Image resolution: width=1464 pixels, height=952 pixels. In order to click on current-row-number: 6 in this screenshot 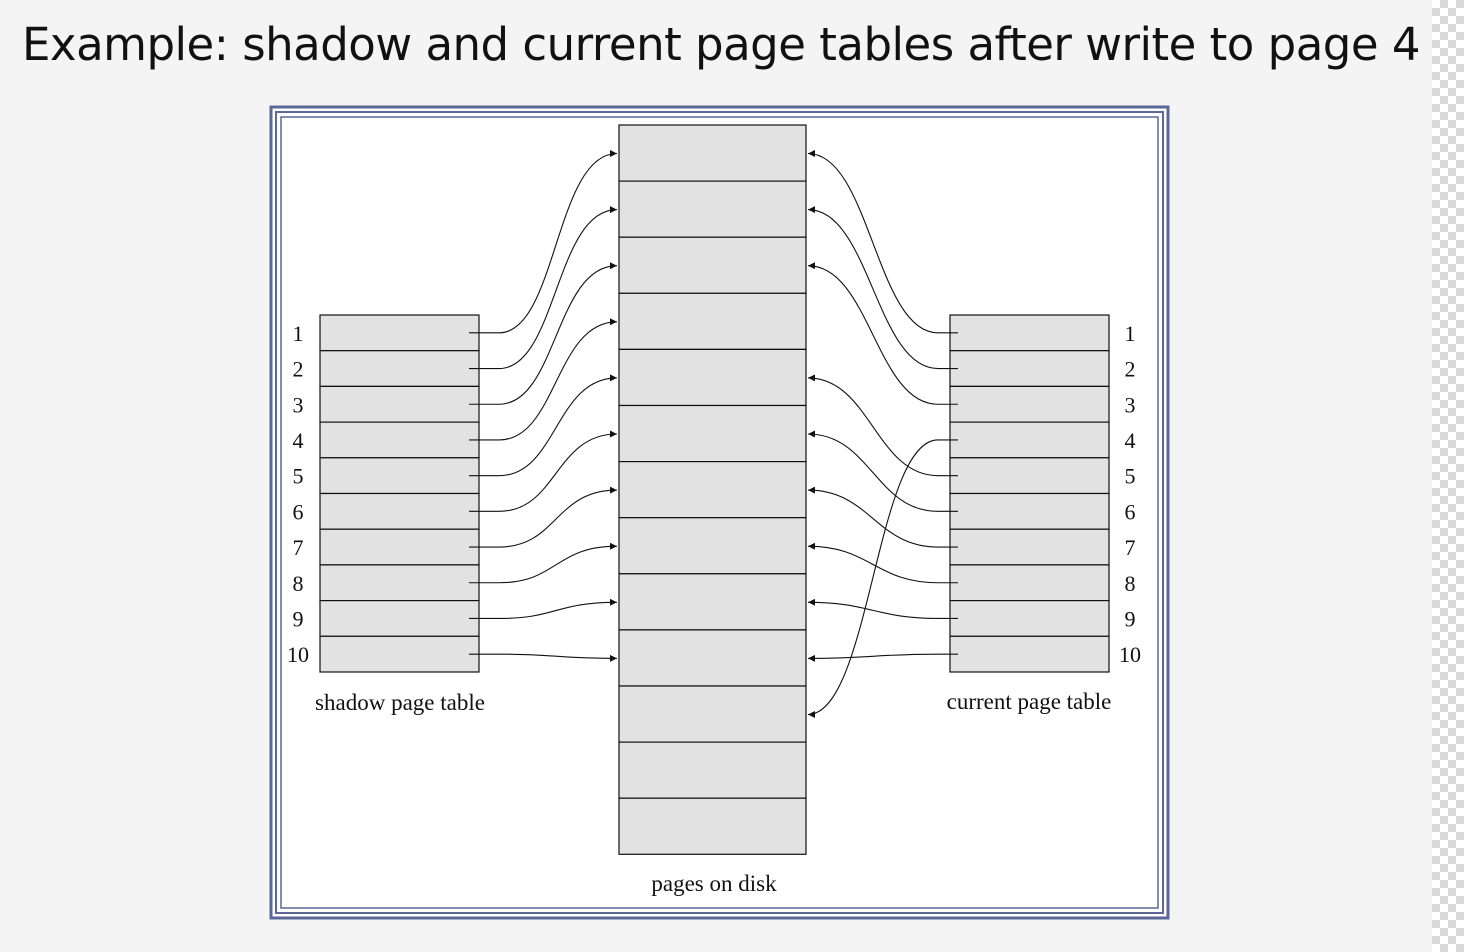, I will do `click(1130, 511)`.